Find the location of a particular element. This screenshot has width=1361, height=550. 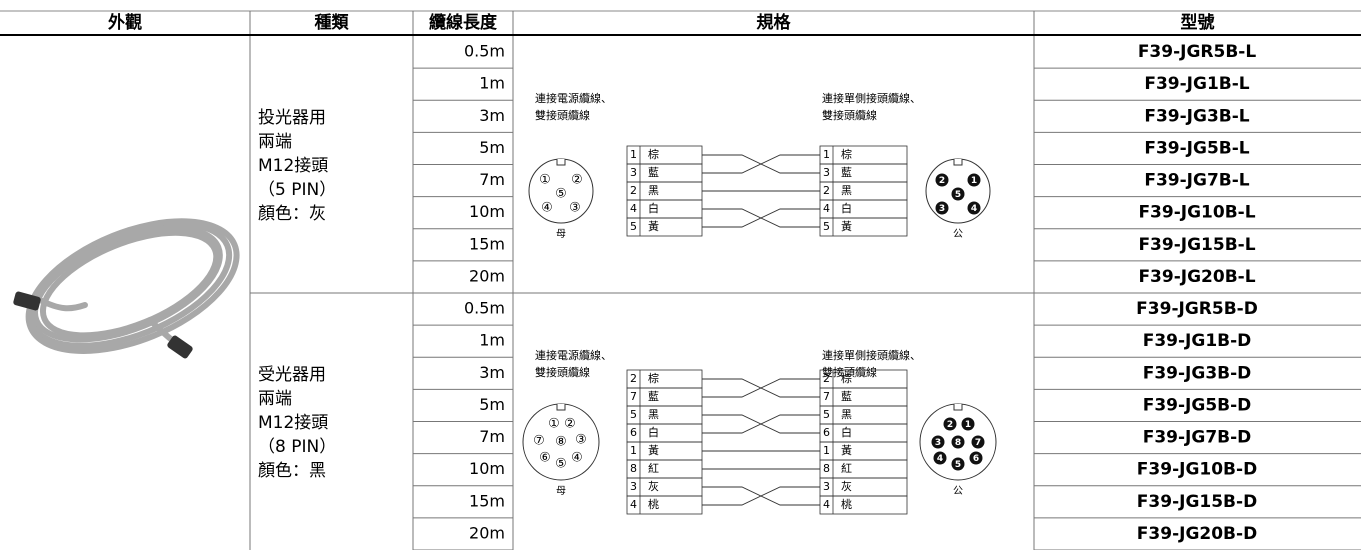

model-number: F39-JG5B-D is located at coordinates (1197, 405).